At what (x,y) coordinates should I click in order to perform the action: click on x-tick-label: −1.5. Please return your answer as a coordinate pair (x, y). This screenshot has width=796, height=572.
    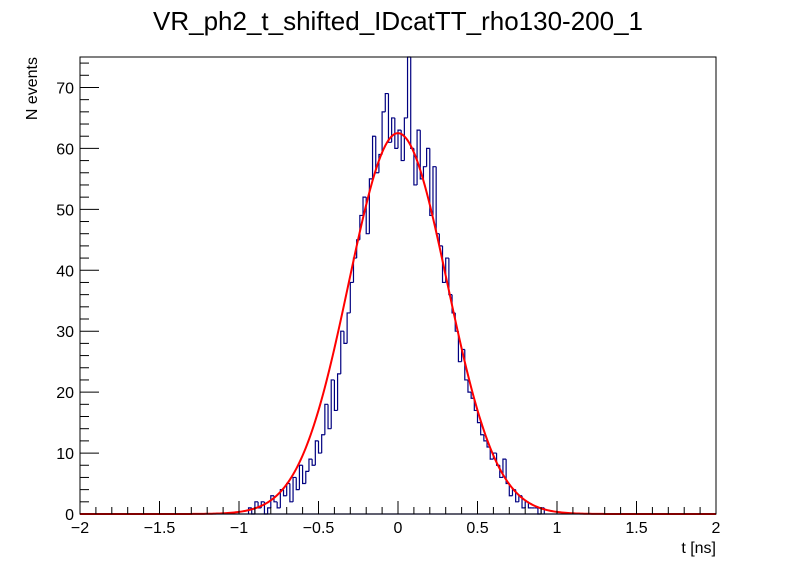
    Looking at the image, I should click on (160, 528).